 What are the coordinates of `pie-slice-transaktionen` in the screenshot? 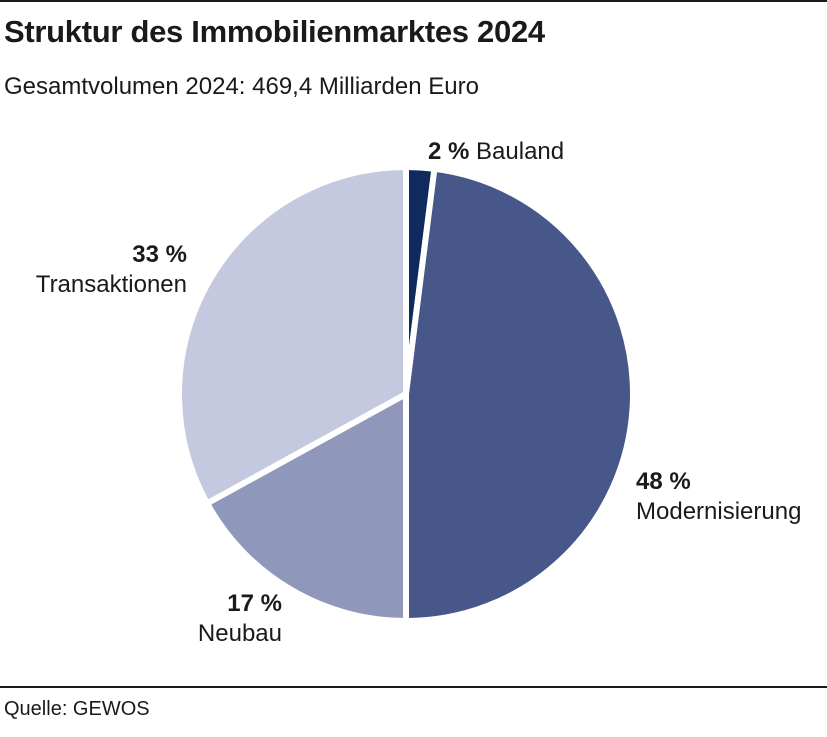 It's located at (292, 335).